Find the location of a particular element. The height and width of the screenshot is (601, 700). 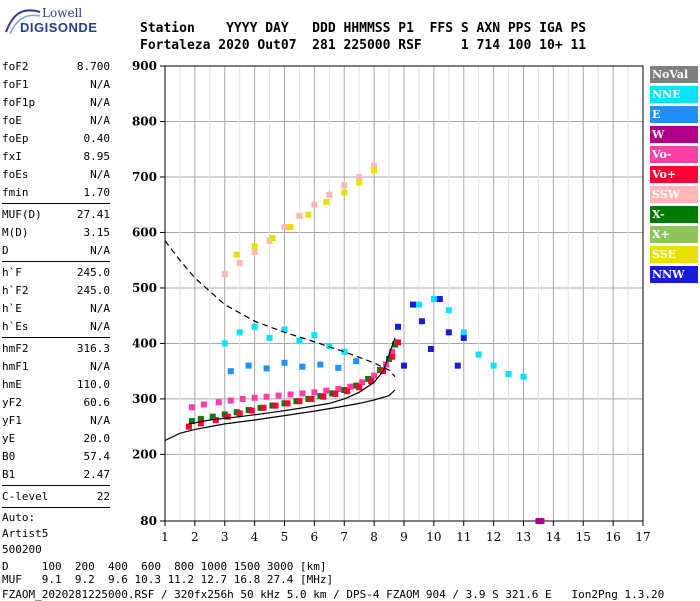

x-tick-label: 13 is located at coordinates (523, 537).